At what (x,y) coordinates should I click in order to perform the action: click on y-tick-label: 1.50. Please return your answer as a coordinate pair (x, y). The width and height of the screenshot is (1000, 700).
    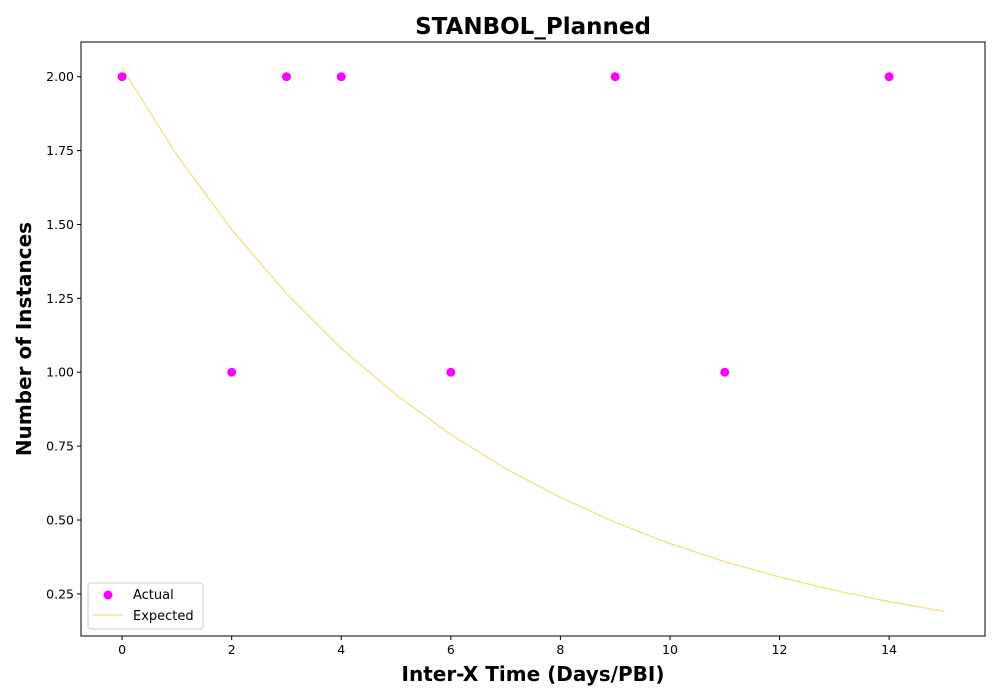
    Looking at the image, I should click on (60, 224).